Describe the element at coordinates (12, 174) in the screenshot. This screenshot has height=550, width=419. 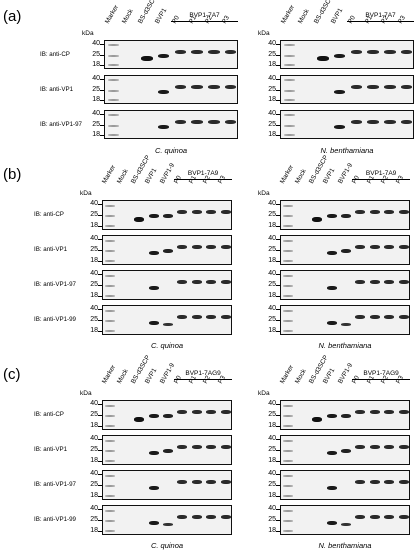
I see `panel-label: (b)` at that location.